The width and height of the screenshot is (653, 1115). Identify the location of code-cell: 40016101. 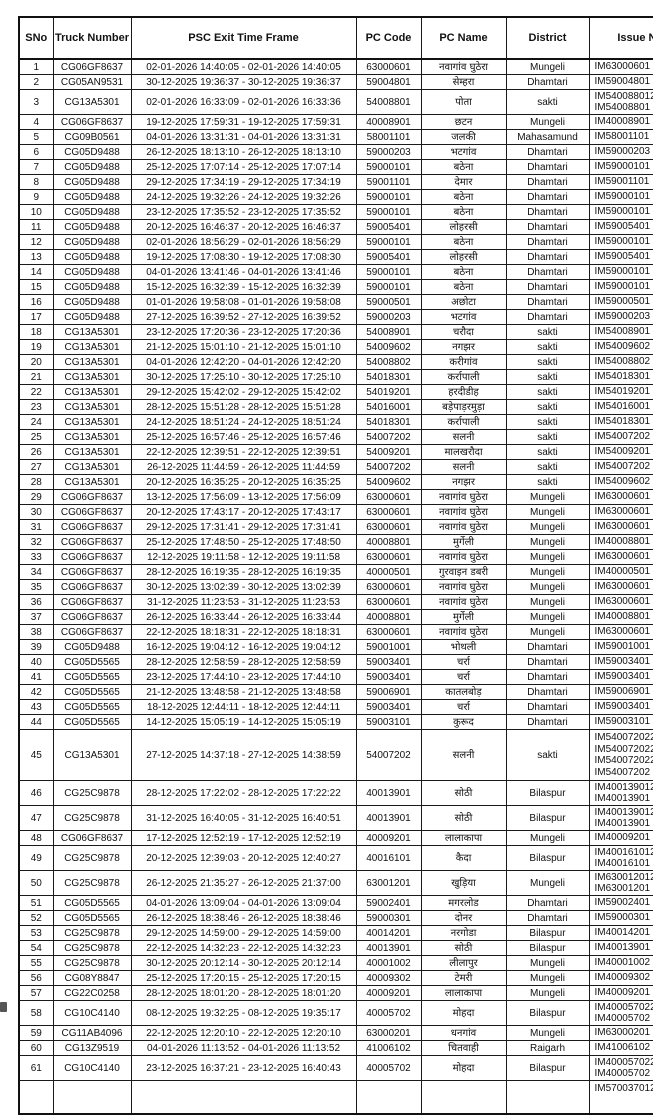
(388, 858).